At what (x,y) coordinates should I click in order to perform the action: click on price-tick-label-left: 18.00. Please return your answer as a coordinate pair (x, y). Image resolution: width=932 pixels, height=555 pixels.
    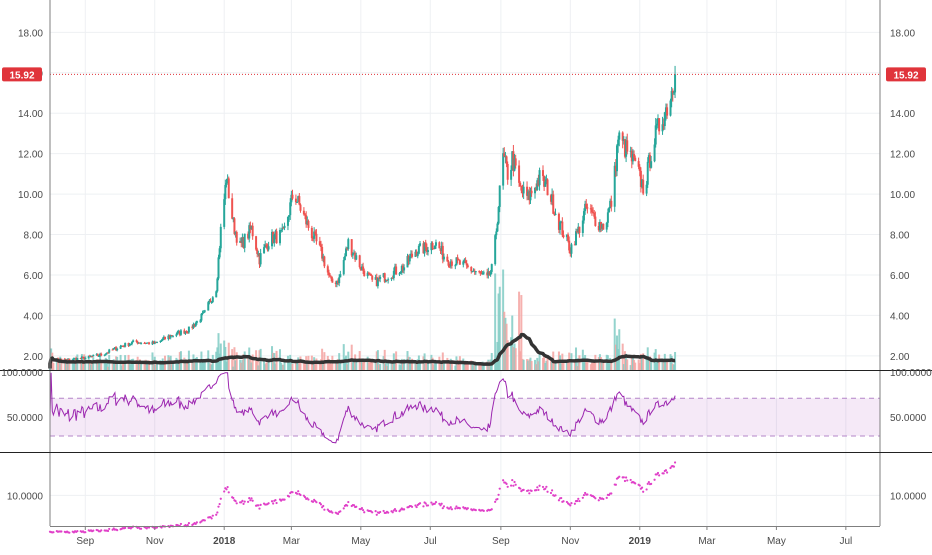
    Looking at the image, I should click on (30, 33).